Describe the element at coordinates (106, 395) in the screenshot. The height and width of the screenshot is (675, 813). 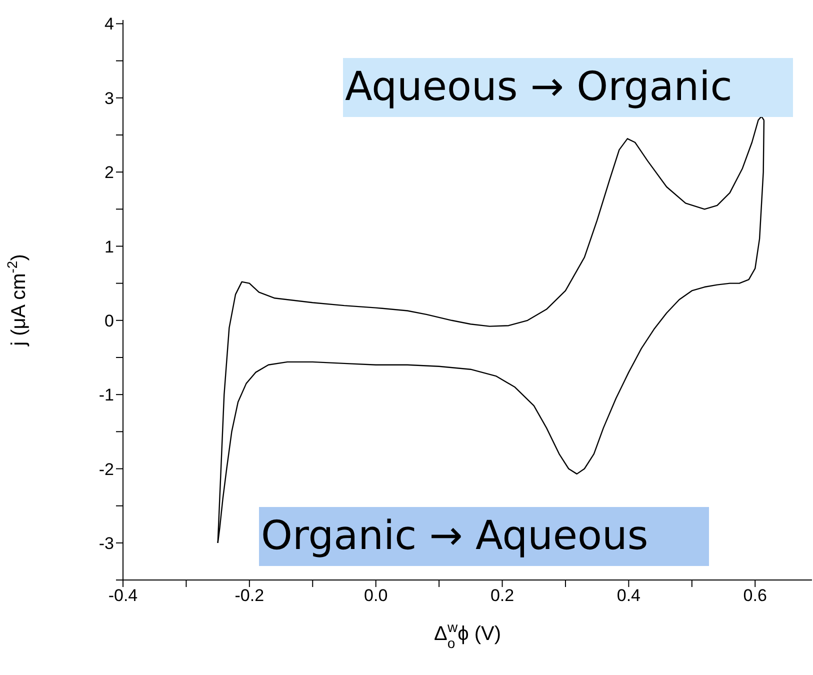
I see `y-tick-label: -1` at that location.